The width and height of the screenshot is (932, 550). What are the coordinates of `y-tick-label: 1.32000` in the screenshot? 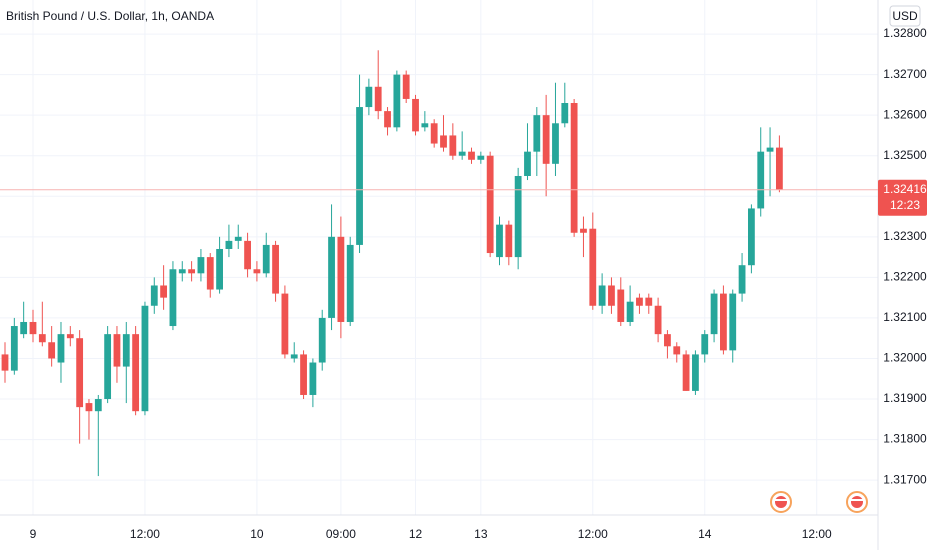 It's located at (905, 358).